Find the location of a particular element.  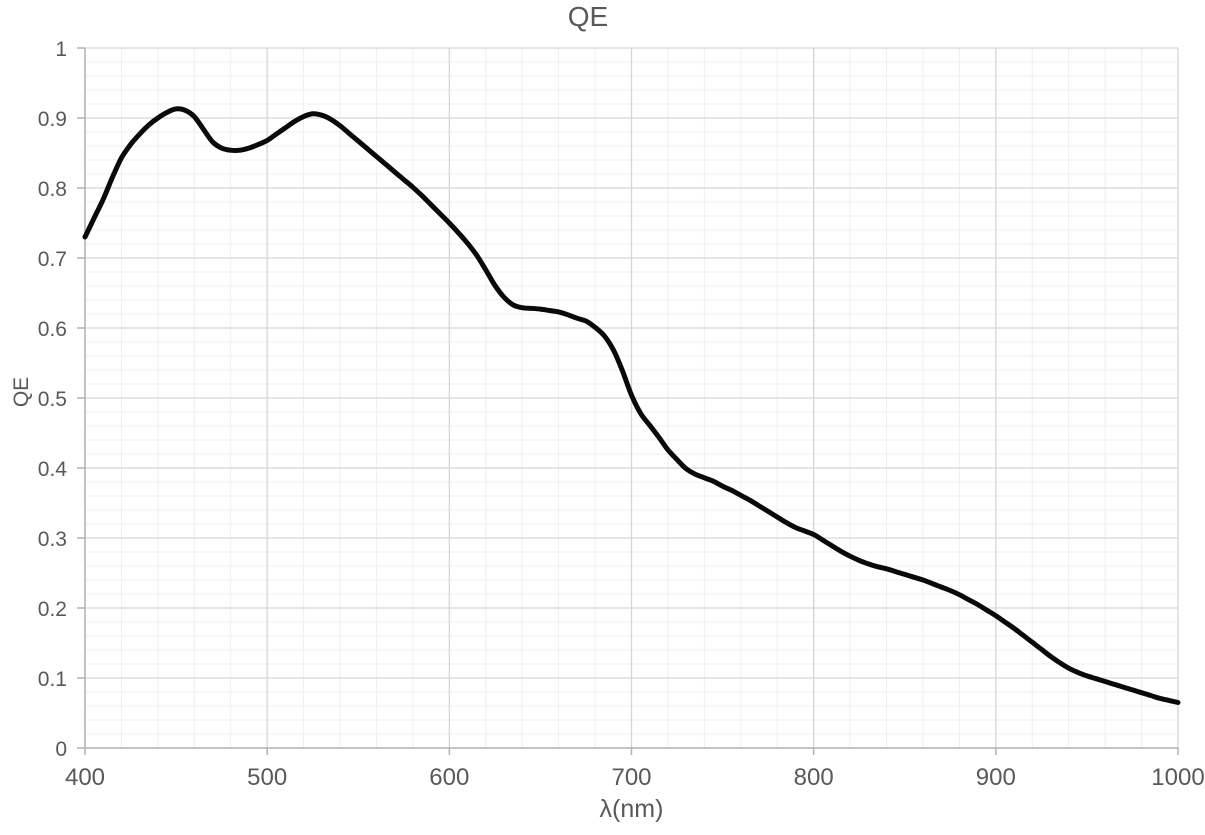

y-tick-labels: 0 0.1 0.2 0.3 0.4 0.5 0.6 0.7 0.8 0.9 1 is located at coordinates (53, 399).